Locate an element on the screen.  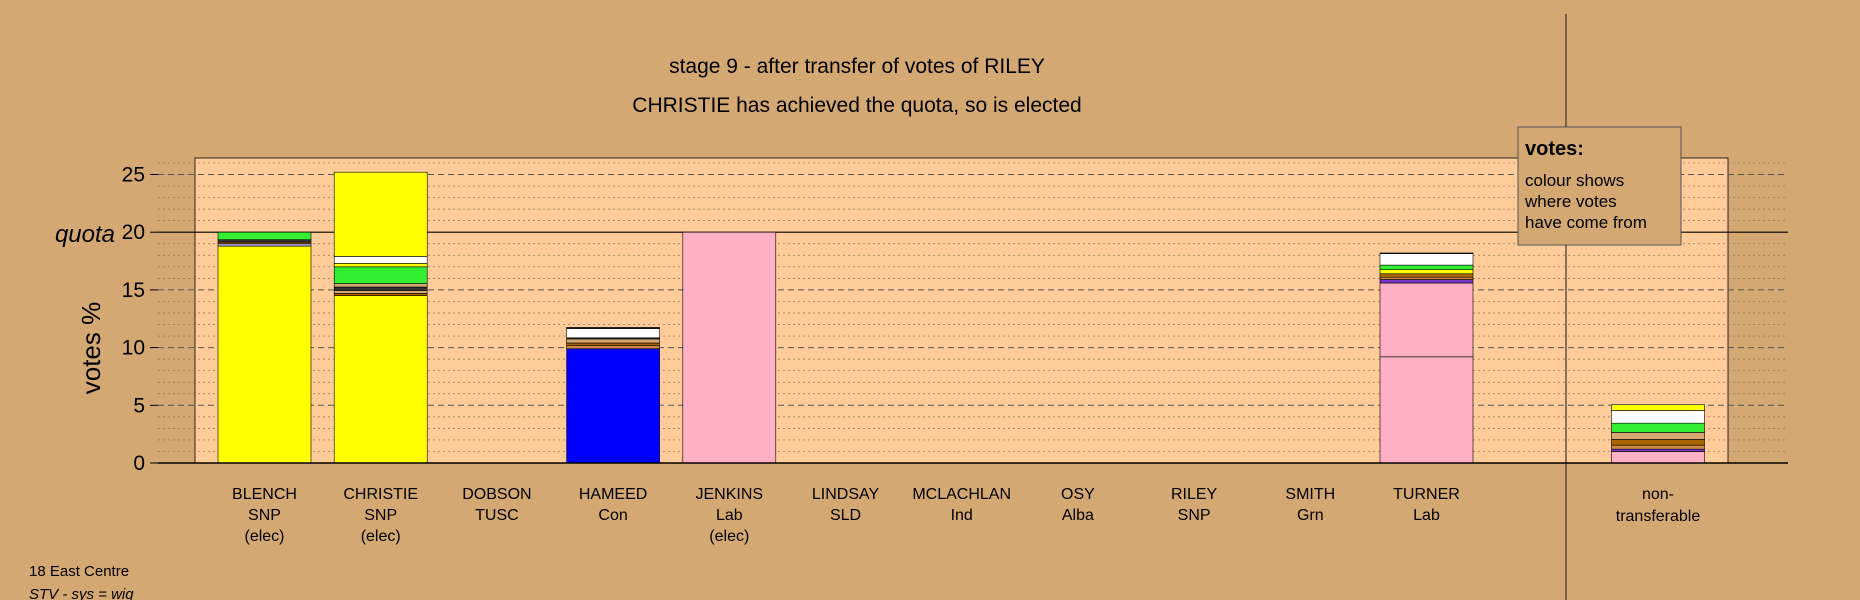
y-tick-label: 15 is located at coordinates (133, 290).